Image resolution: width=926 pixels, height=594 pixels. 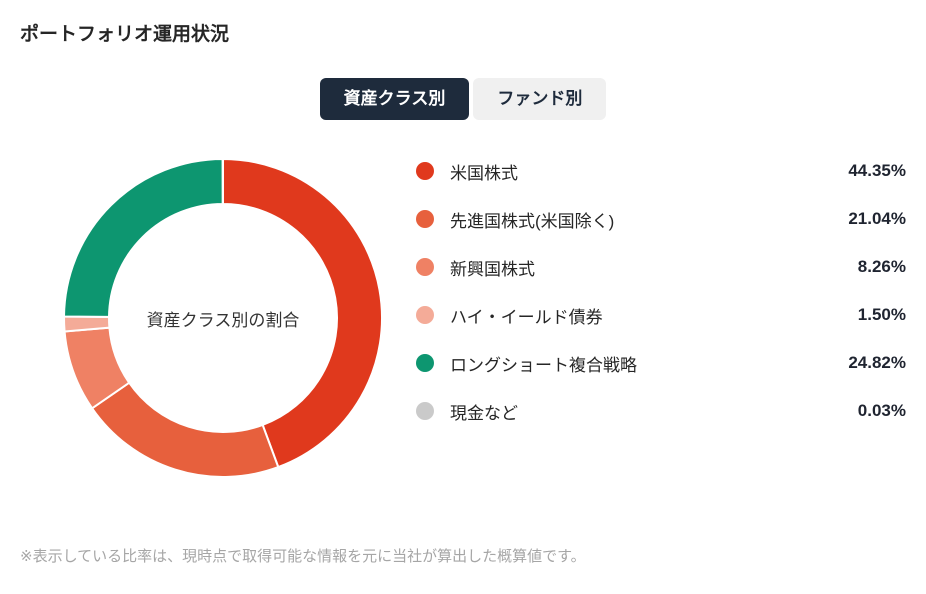 What do you see at coordinates (661, 411) in the screenshot?
I see `legend-item: 現金など 0.03%` at bounding box center [661, 411].